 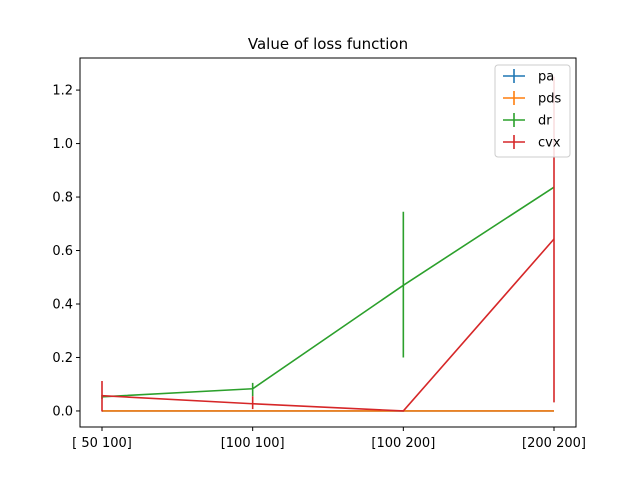 I want to click on y-tick-label: 0.2, so click(x=62, y=358).